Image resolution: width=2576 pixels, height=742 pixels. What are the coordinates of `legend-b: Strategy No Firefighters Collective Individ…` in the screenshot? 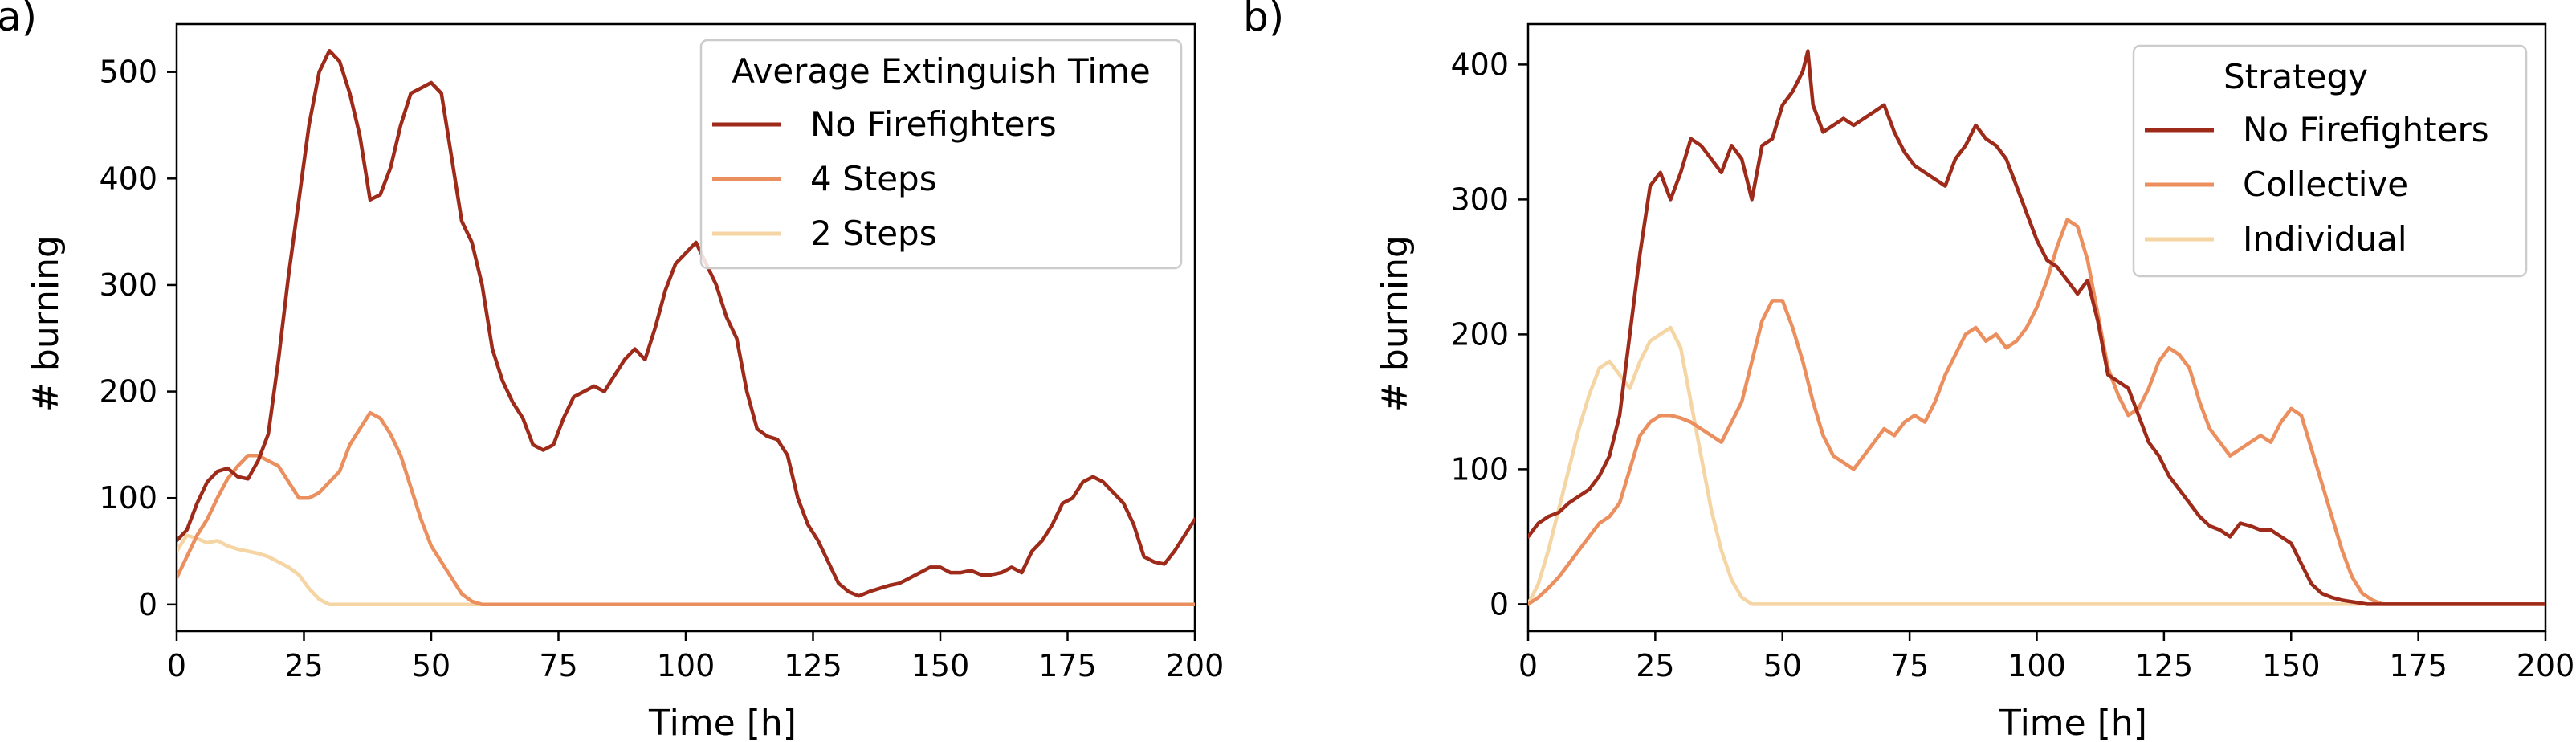 It's located at (2330, 161).